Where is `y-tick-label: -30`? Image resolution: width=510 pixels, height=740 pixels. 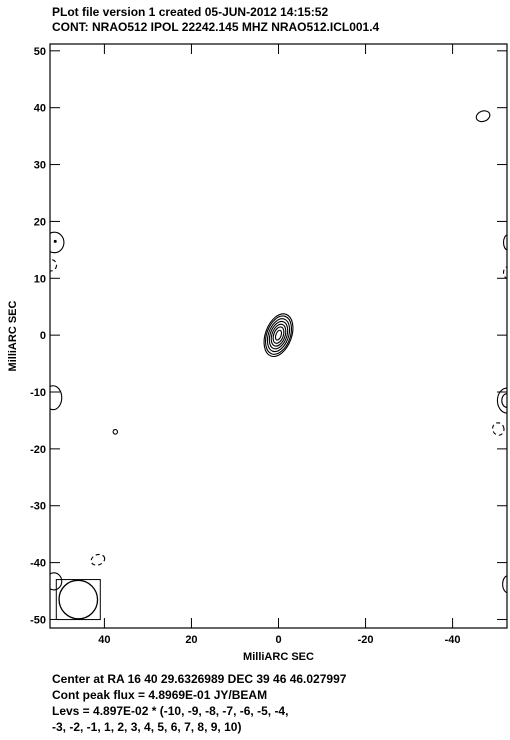
y-tick-label: -30 is located at coordinates (38, 507).